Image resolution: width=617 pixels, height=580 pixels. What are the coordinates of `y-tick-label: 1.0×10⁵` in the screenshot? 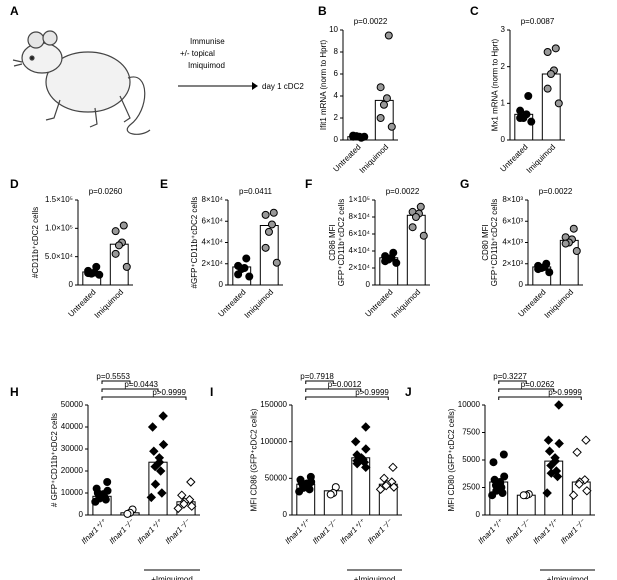 It's located at (59, 227).